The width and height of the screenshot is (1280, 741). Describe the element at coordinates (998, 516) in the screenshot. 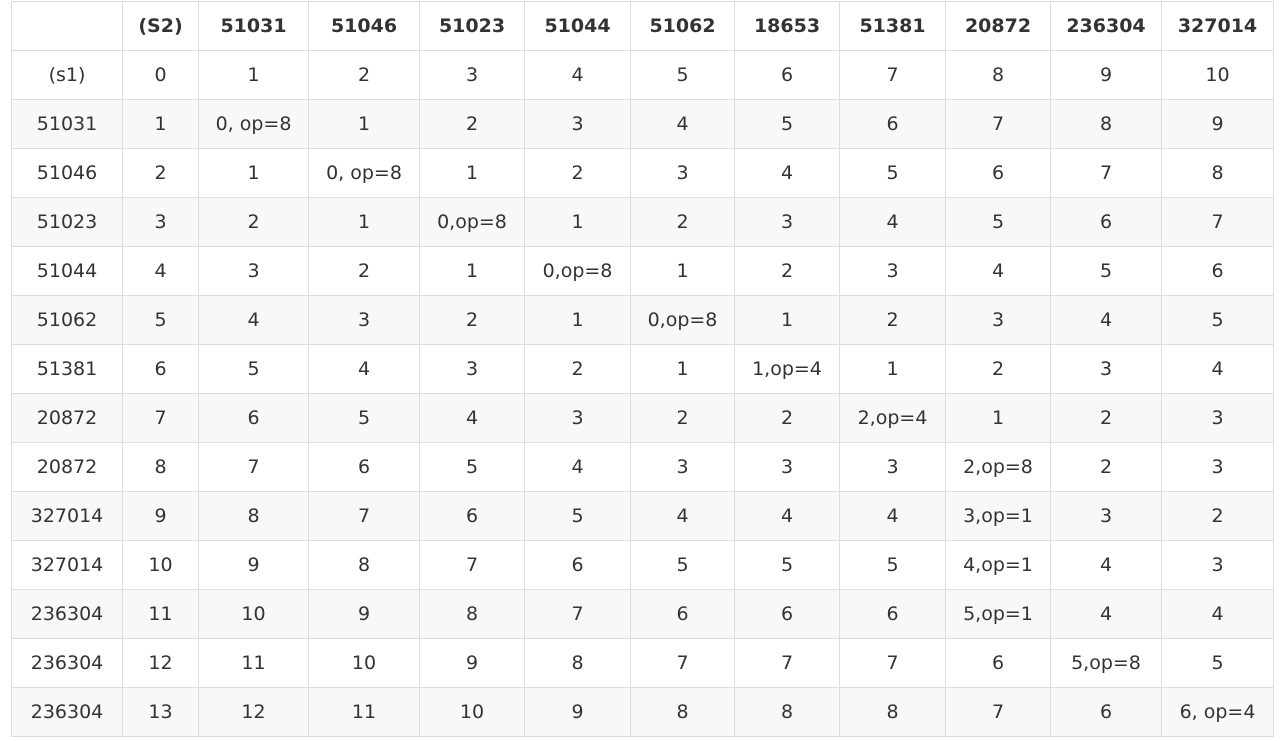

I see `table-cell: 3,op=1` at that location.